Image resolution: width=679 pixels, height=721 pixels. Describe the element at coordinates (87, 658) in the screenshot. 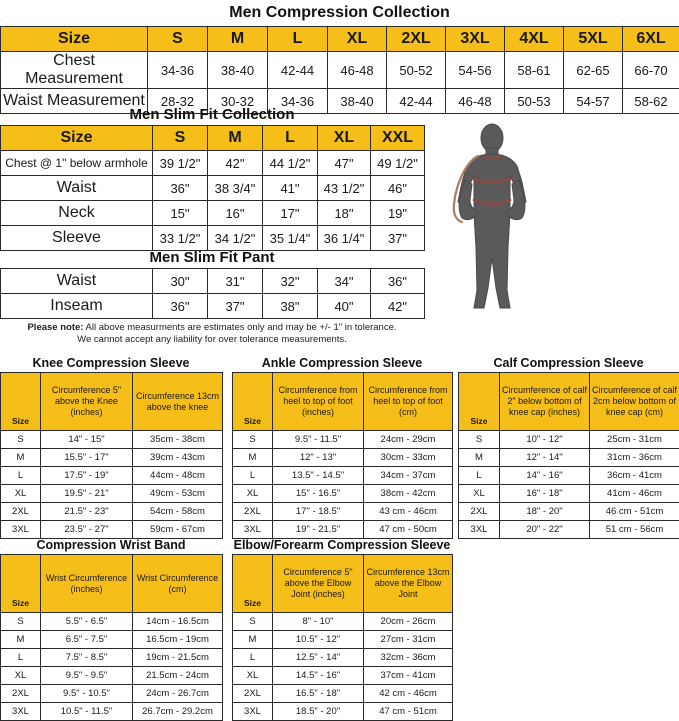

I see `cell-inches: 7.5" - 8.5"` at that location.